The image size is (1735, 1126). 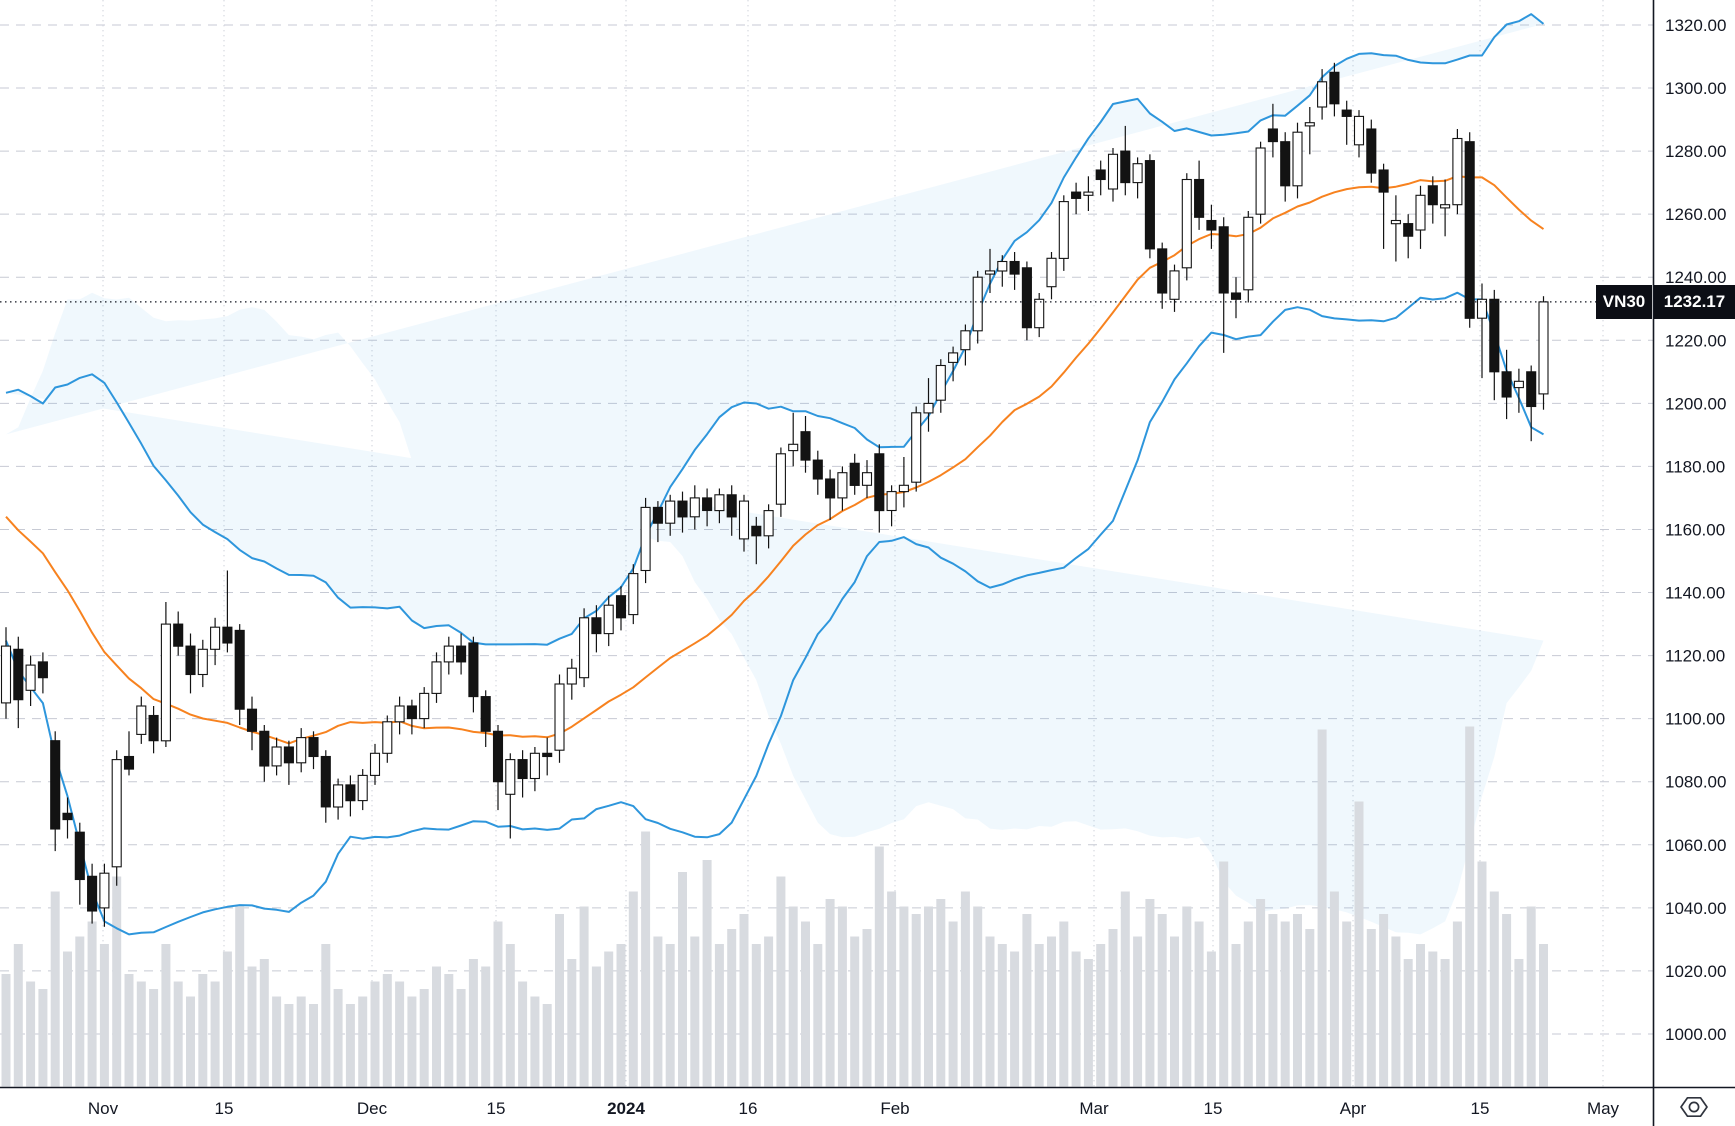 What do you see at coordinates (1695, 593) in the screenshot?
I see `price-tick-label: 1140.00` at bounding box center [1695, 593].